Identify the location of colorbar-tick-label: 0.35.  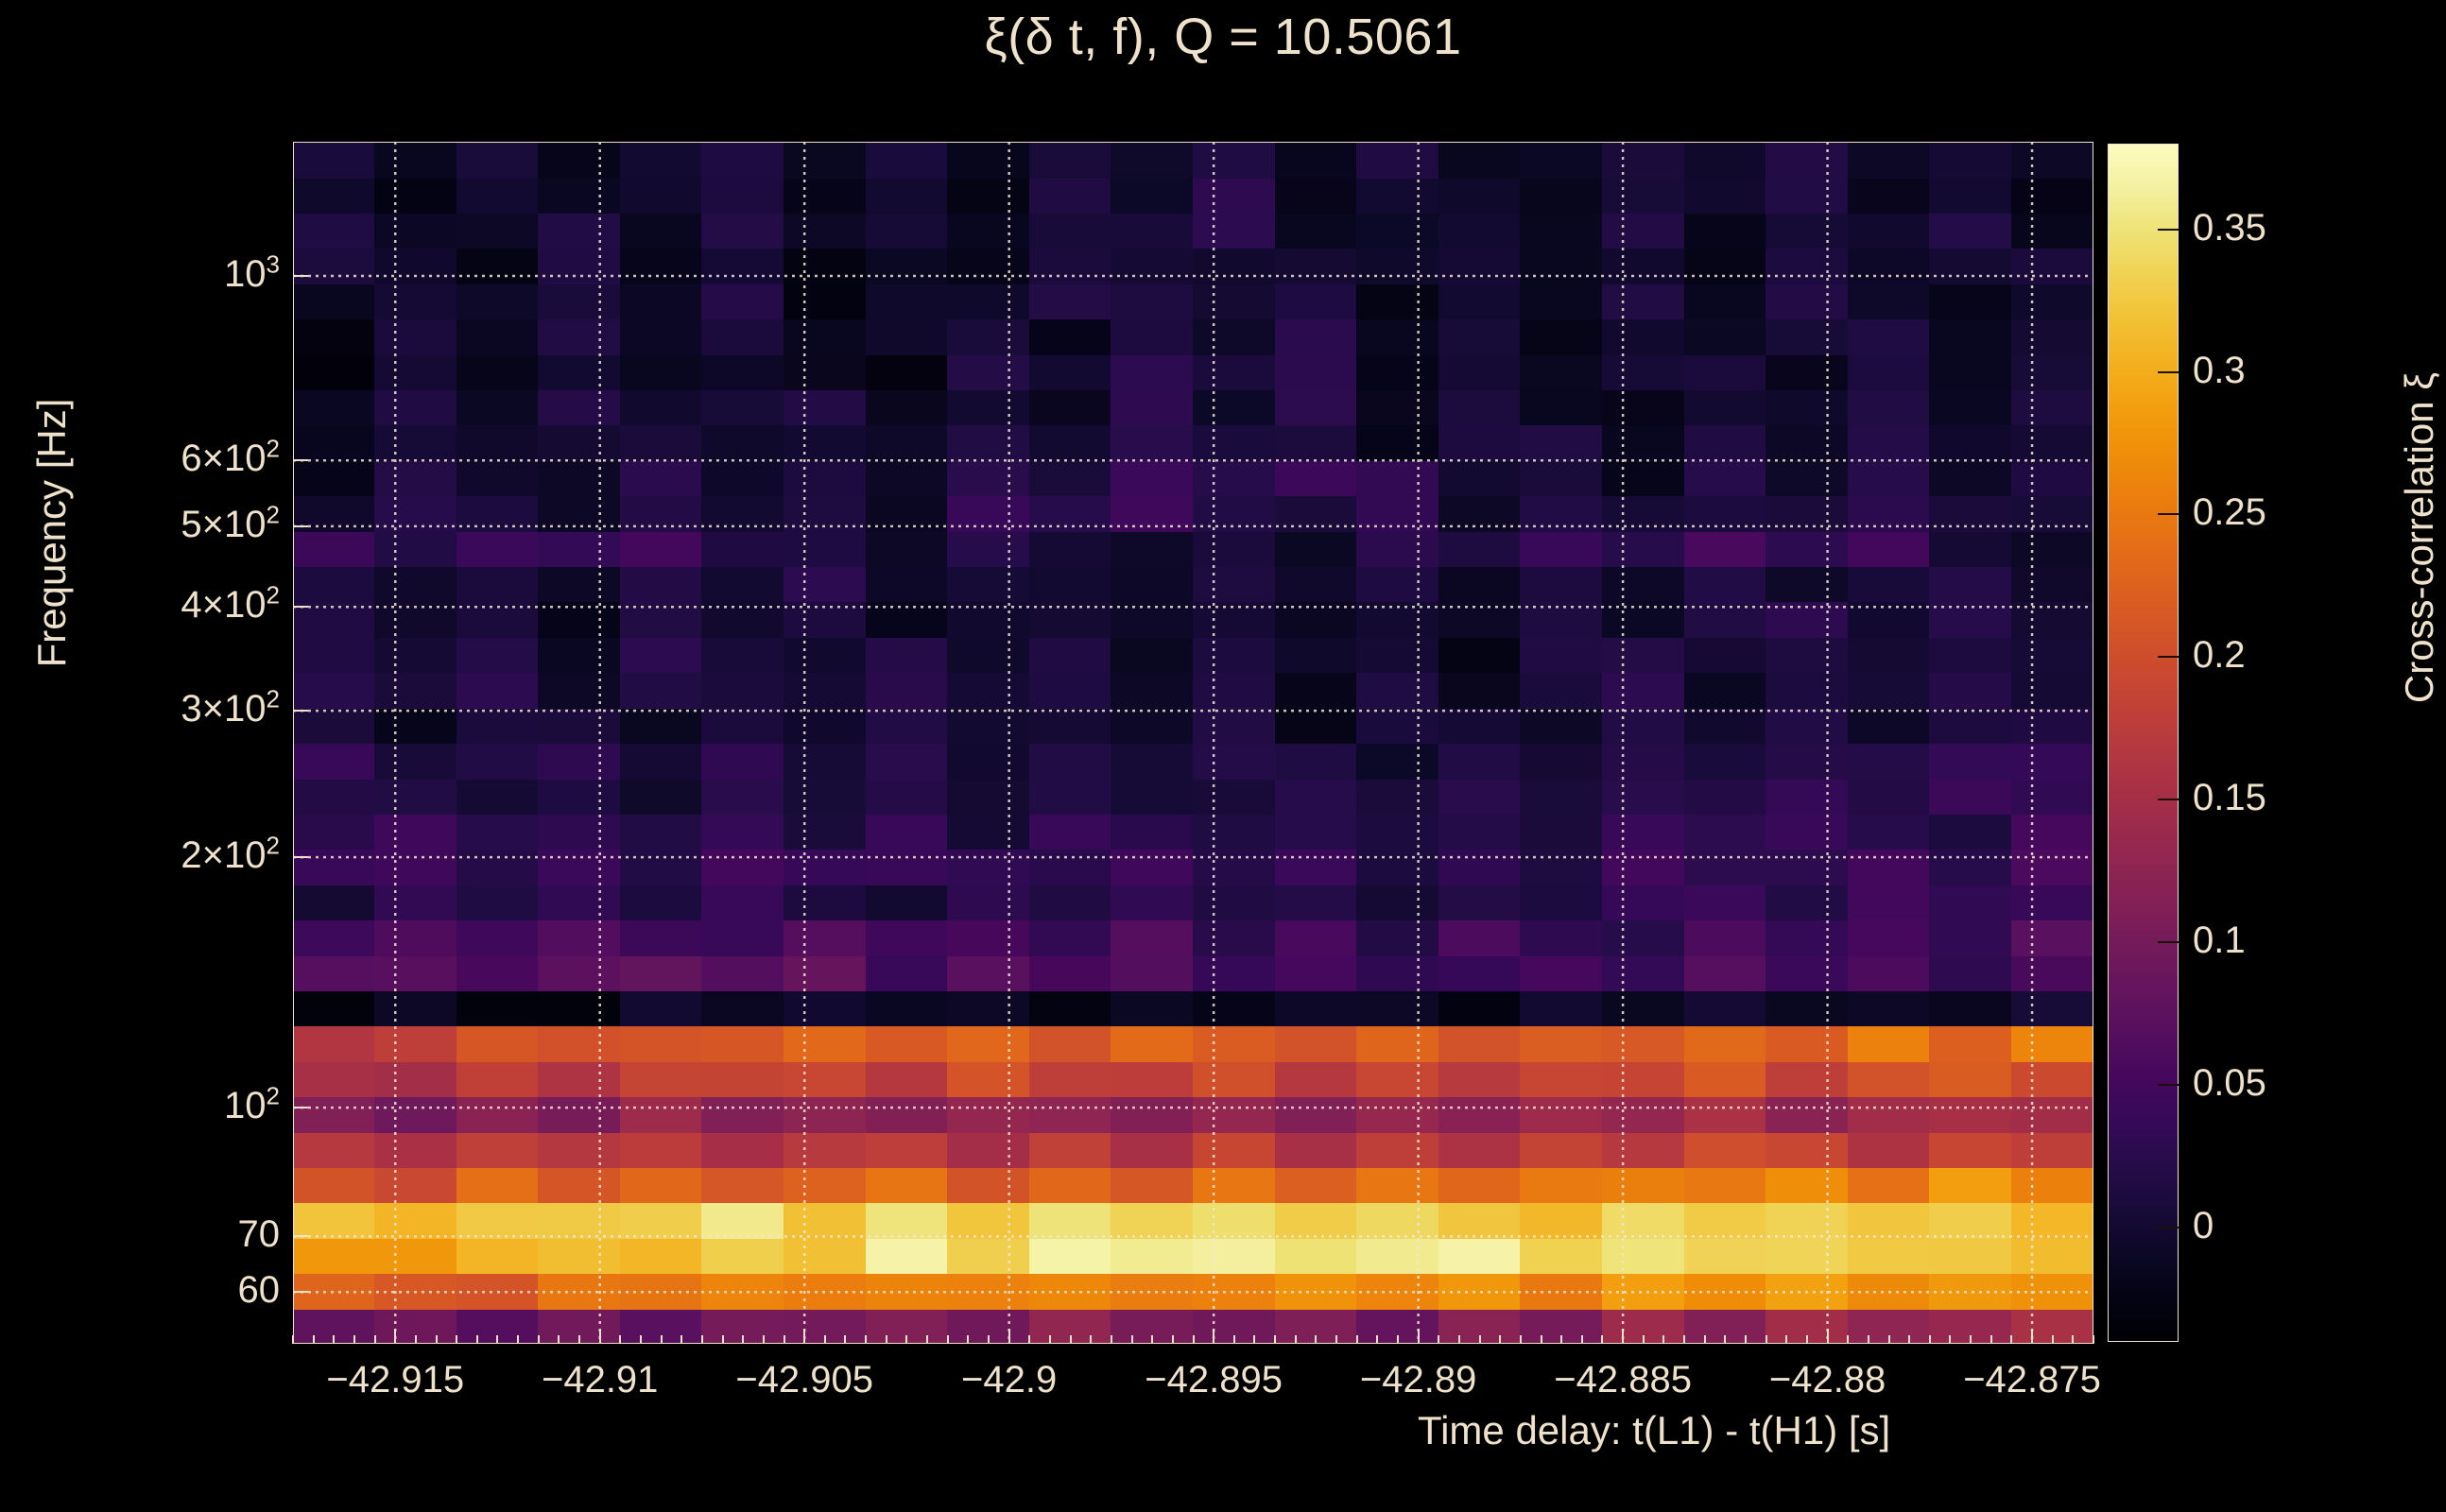
(2229, 227).